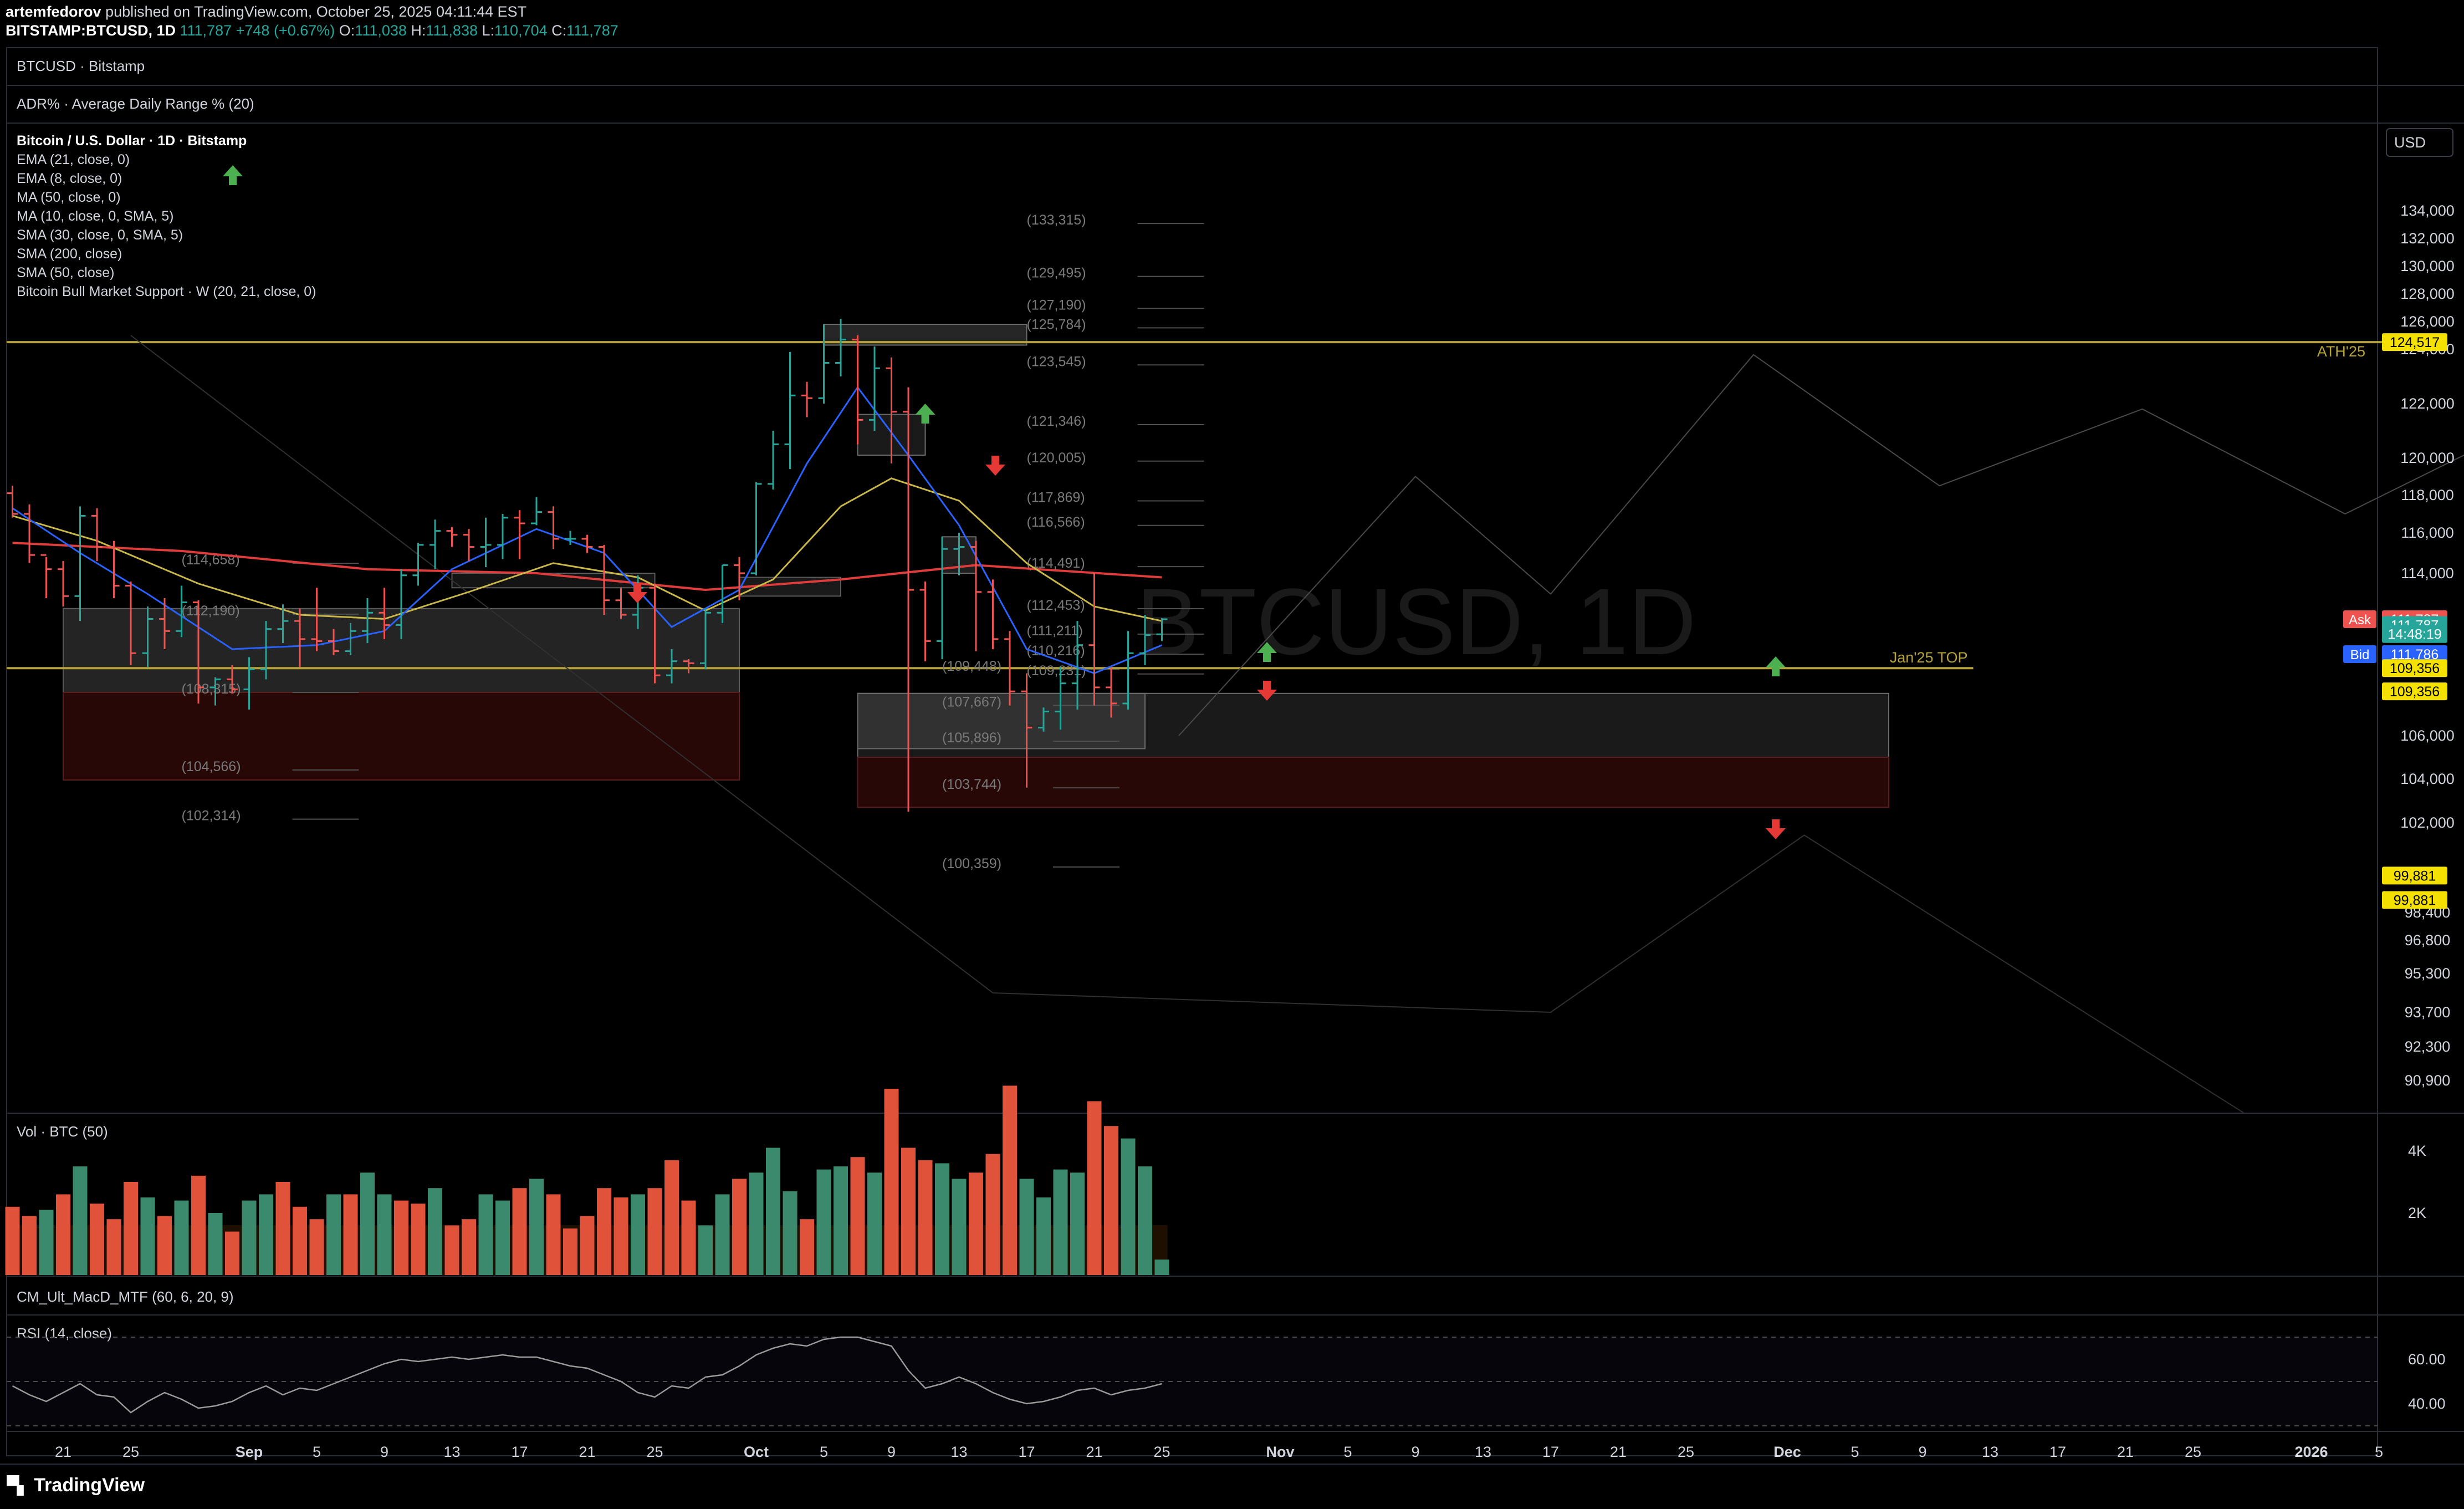 This screenshot has height=1509, width=2464. I want to click on high-label: H:, so click(418, 30).